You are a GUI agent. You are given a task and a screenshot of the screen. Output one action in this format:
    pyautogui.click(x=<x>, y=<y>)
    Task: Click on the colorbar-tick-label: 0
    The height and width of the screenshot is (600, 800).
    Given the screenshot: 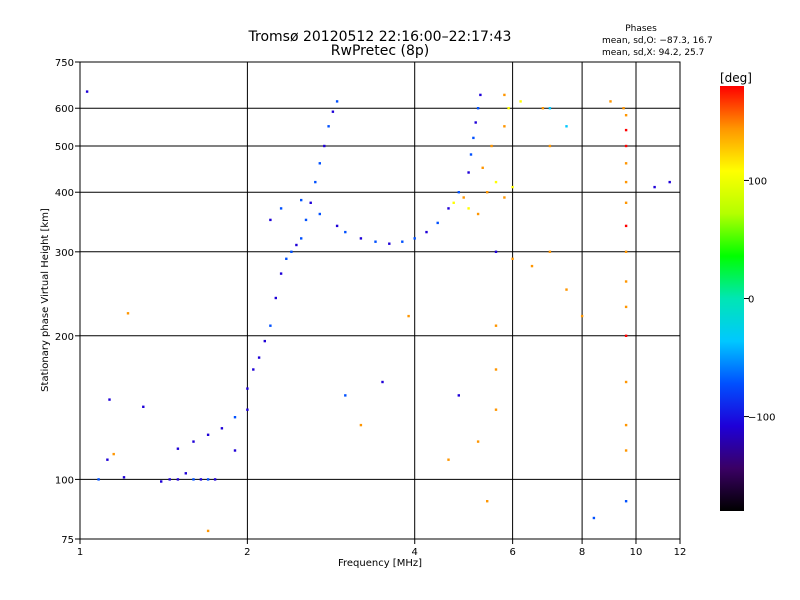 What is the action you would take?
    pyautogui.click(x=751, y=300)
    